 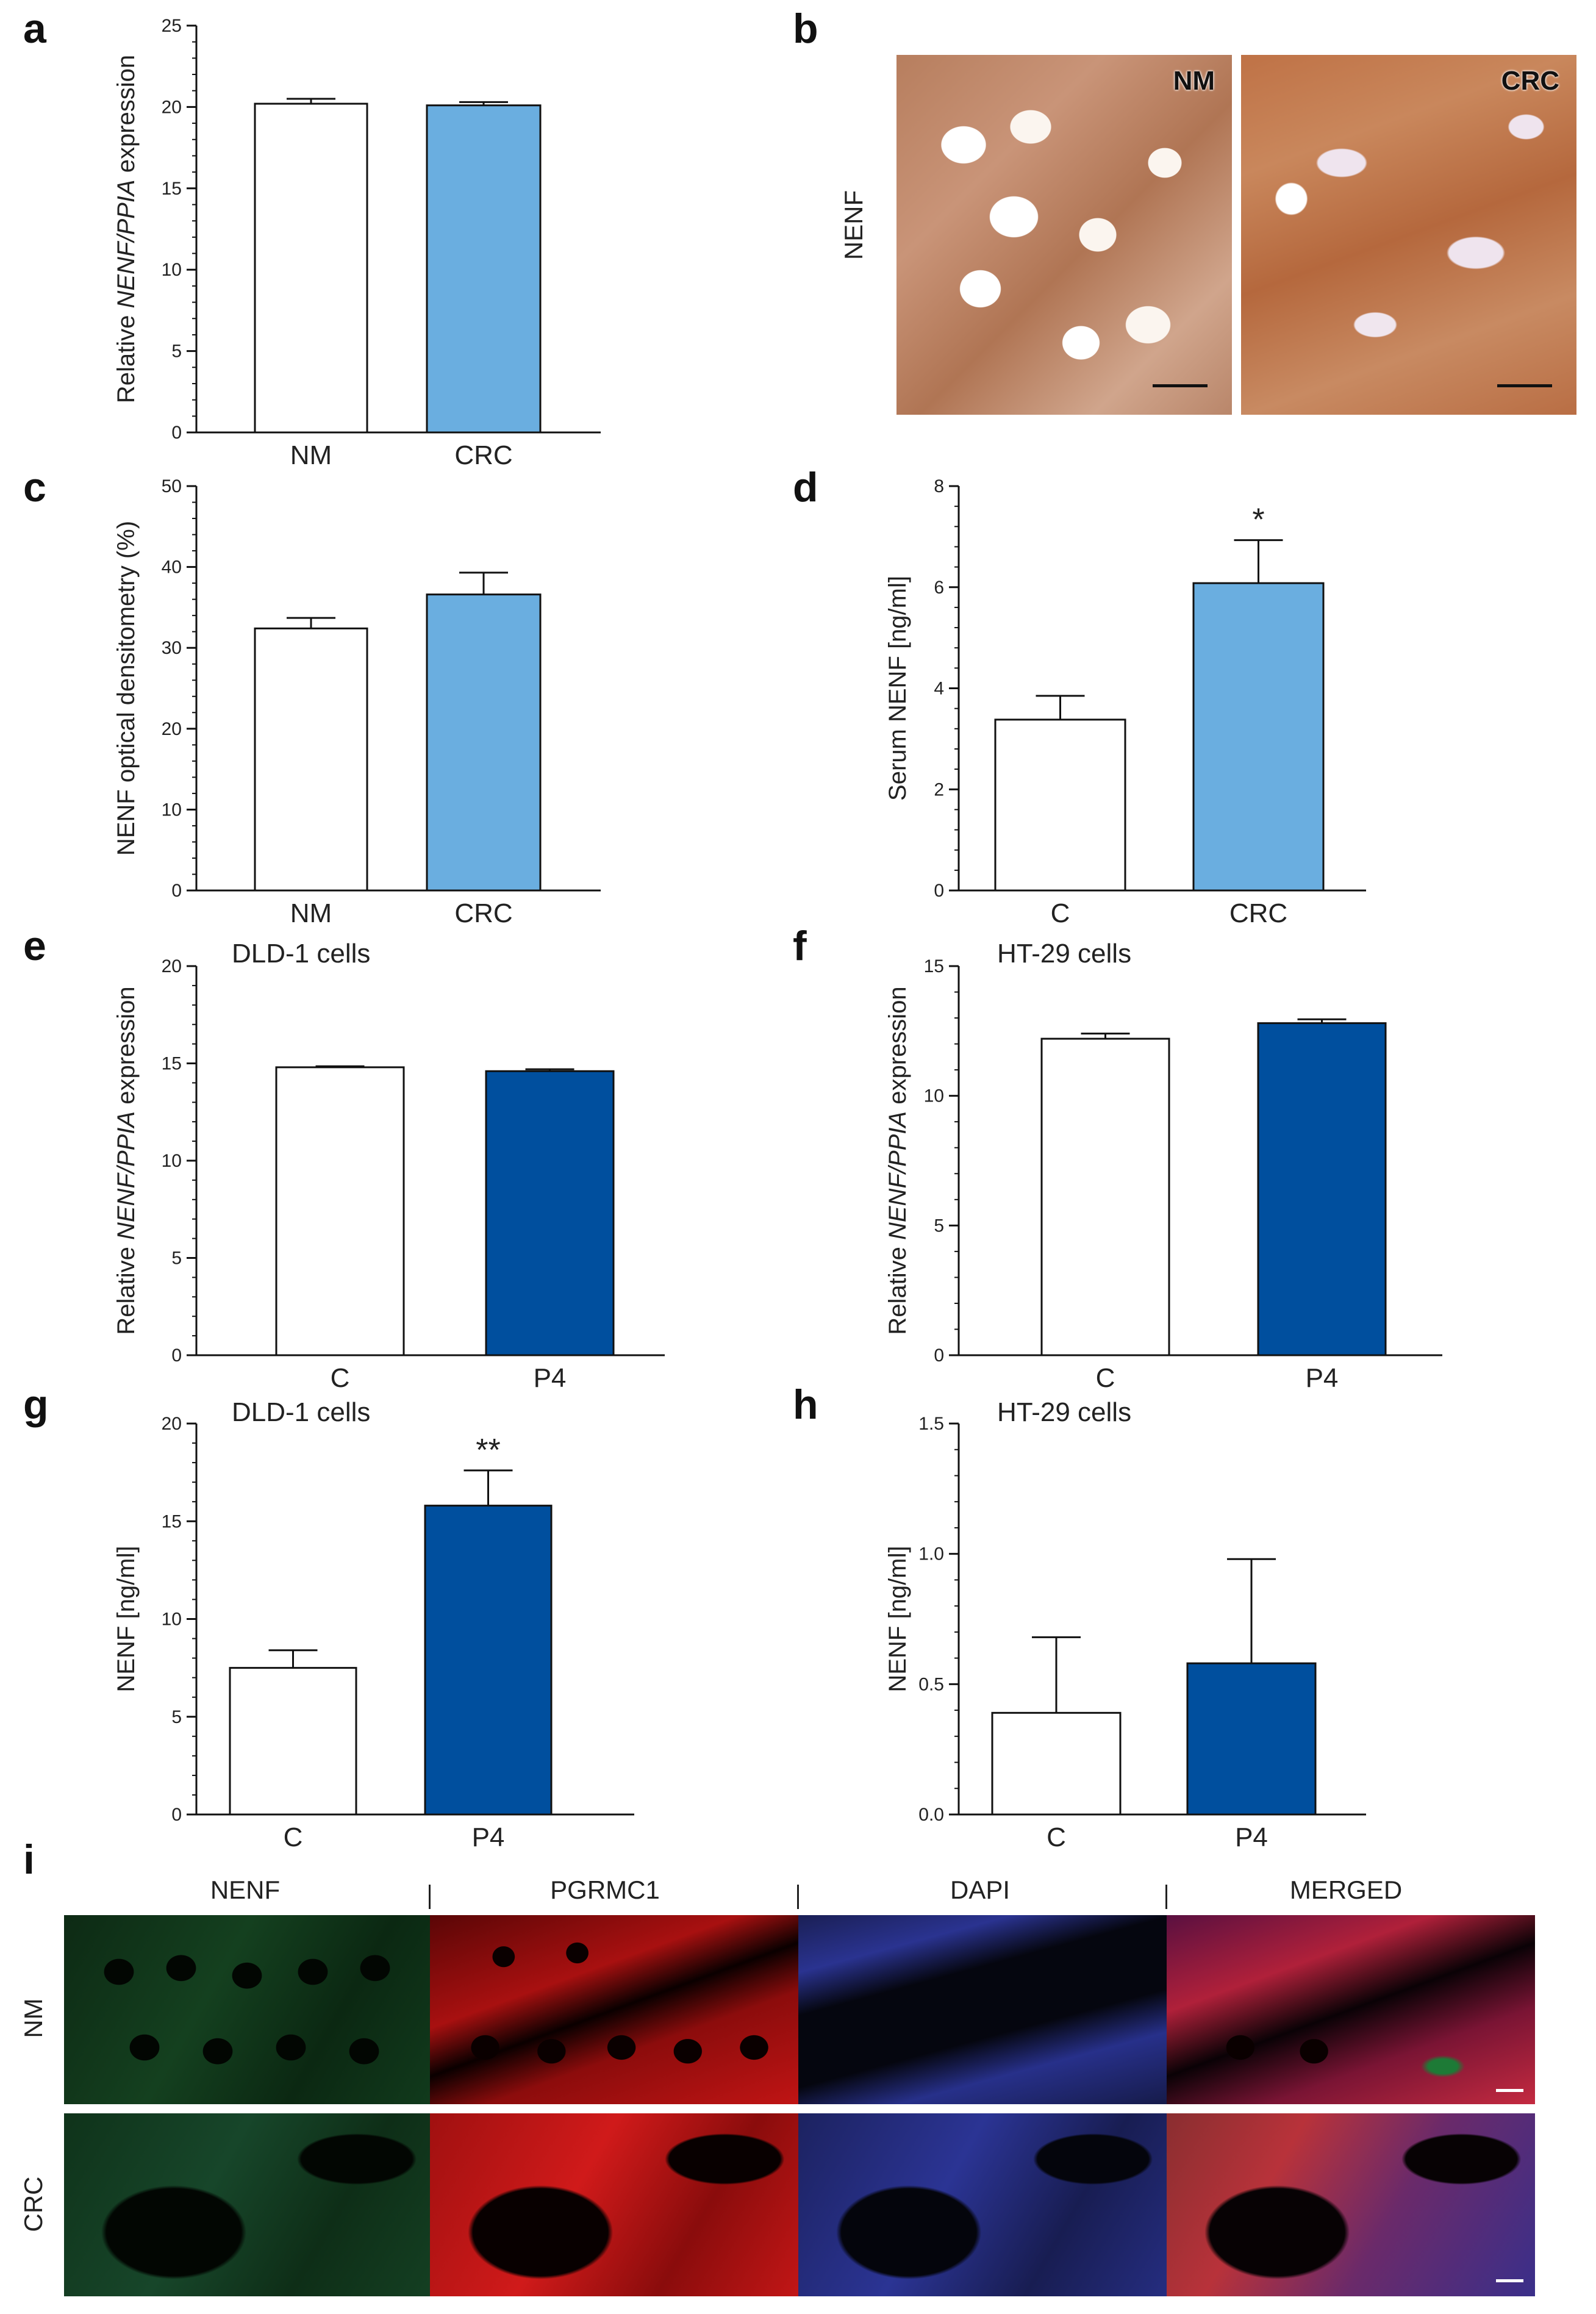 What do you see at coordinates (1351, 2009) in the screenshot?
I see `if-image-nm-merged` at bounding box center [1351, 2009].